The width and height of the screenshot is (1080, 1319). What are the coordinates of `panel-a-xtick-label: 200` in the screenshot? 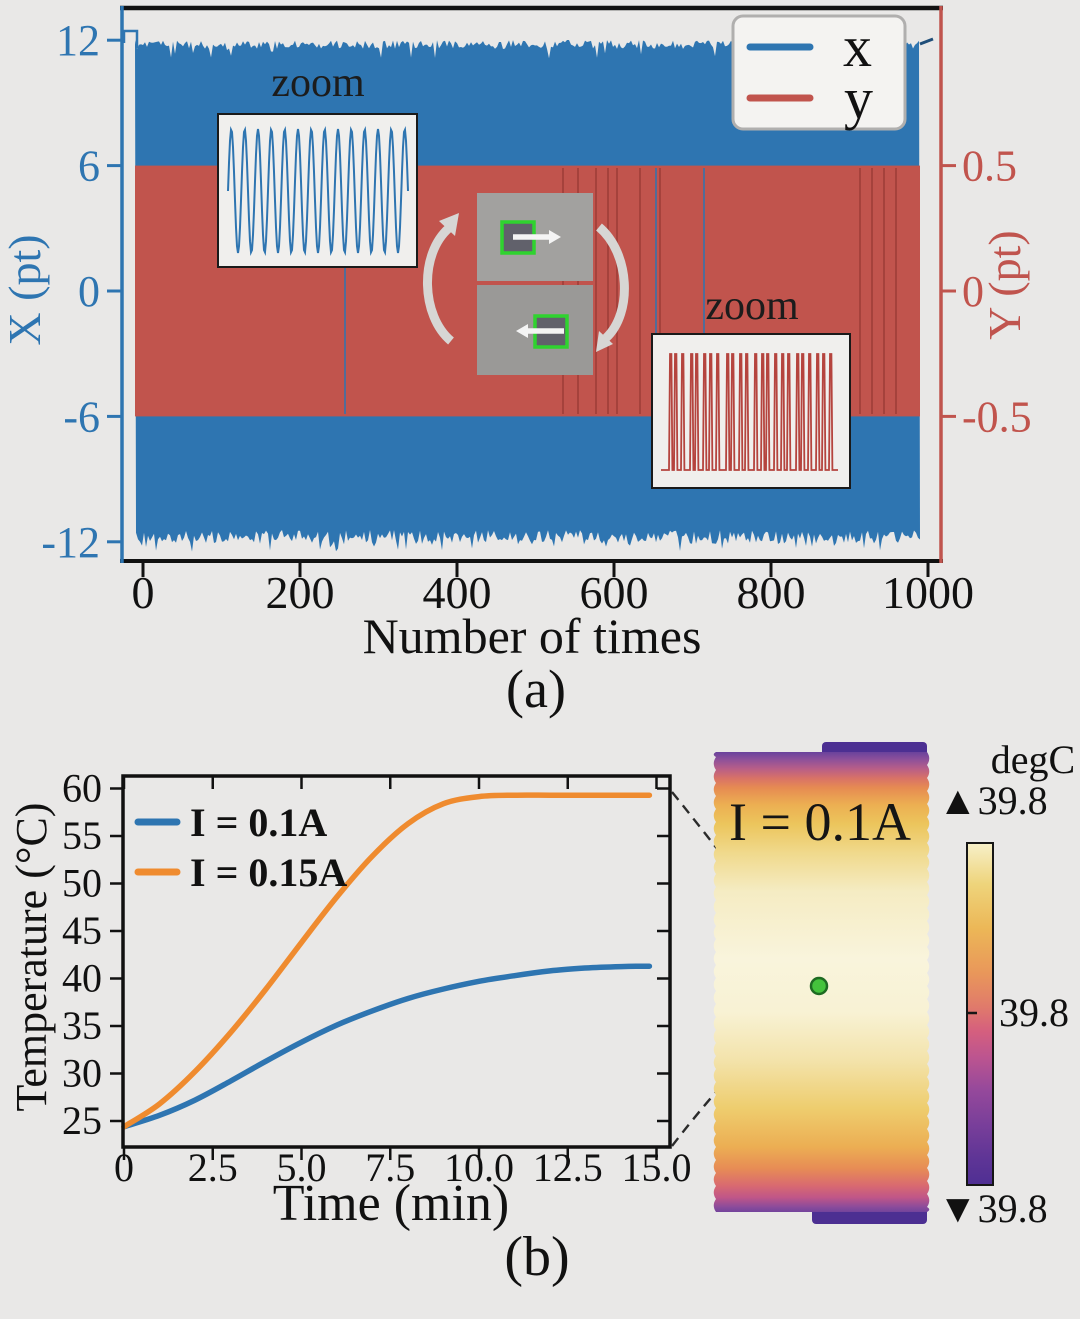 It's located at (300, 592).